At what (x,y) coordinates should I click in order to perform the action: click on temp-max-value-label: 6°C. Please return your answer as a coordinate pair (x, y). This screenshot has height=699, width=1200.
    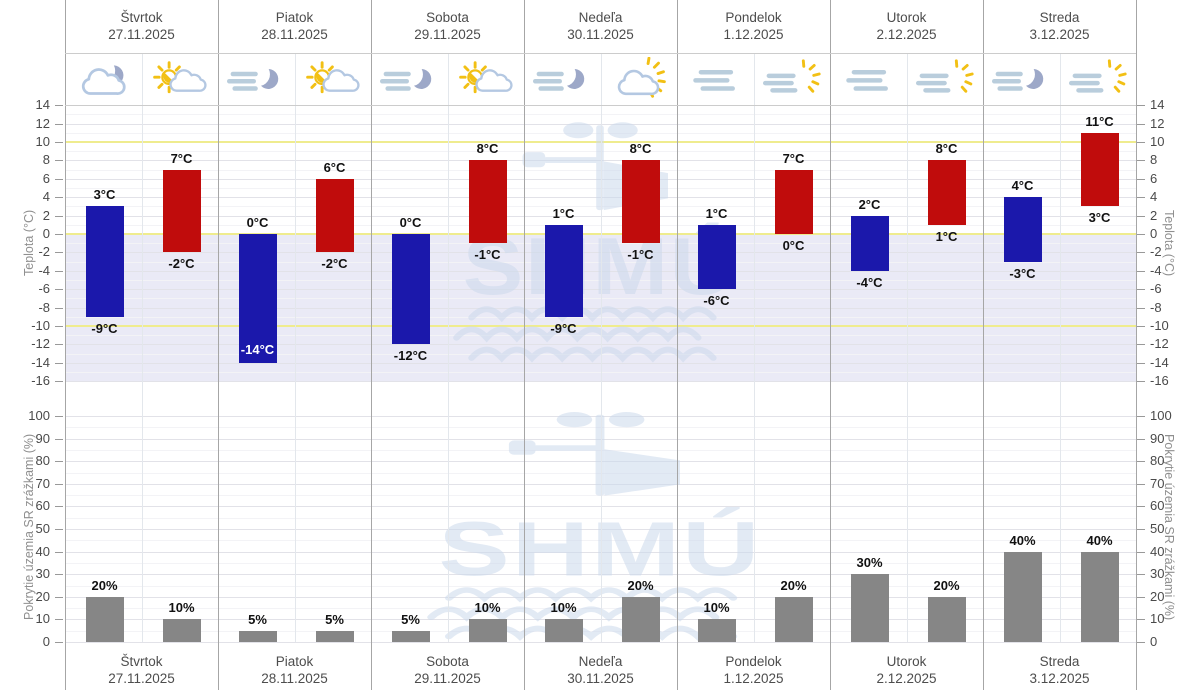
    Looking at the image, I should click on (334, 167).